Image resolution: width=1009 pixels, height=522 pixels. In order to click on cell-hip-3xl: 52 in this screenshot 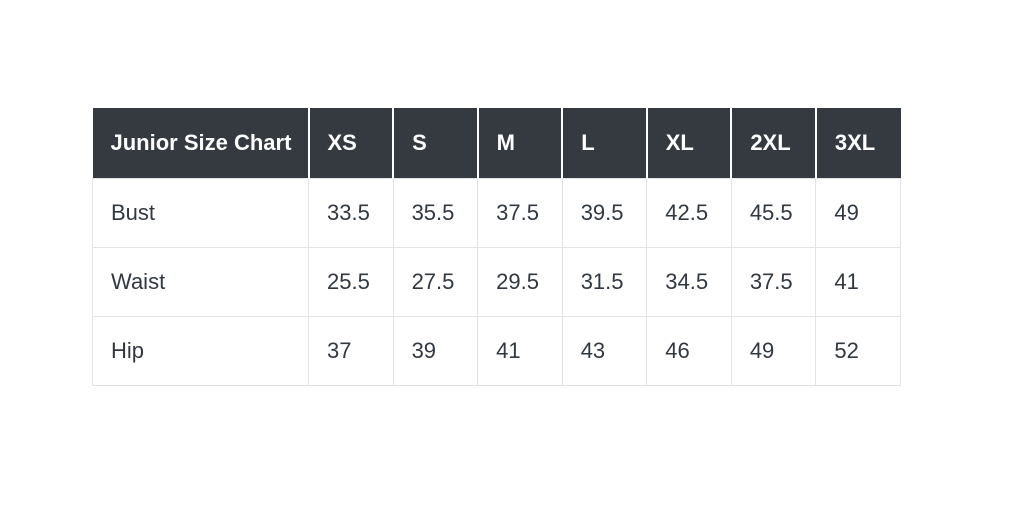, I will do `click(858, 350)`.